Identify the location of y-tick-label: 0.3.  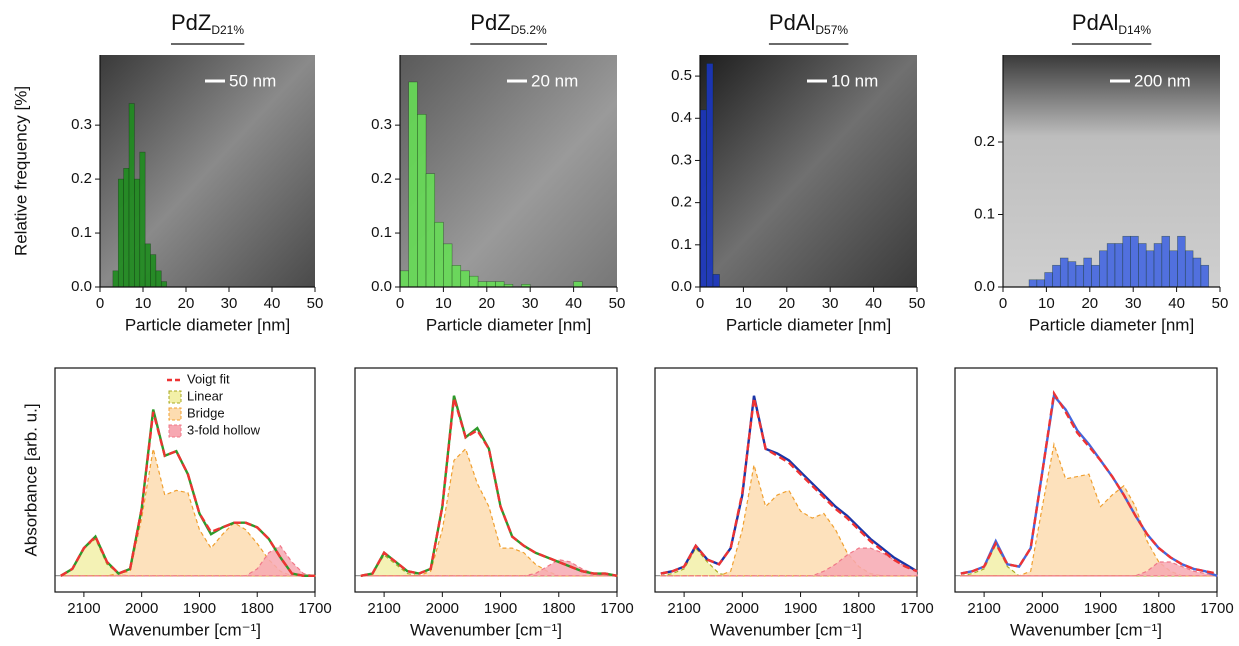
(81, 124).